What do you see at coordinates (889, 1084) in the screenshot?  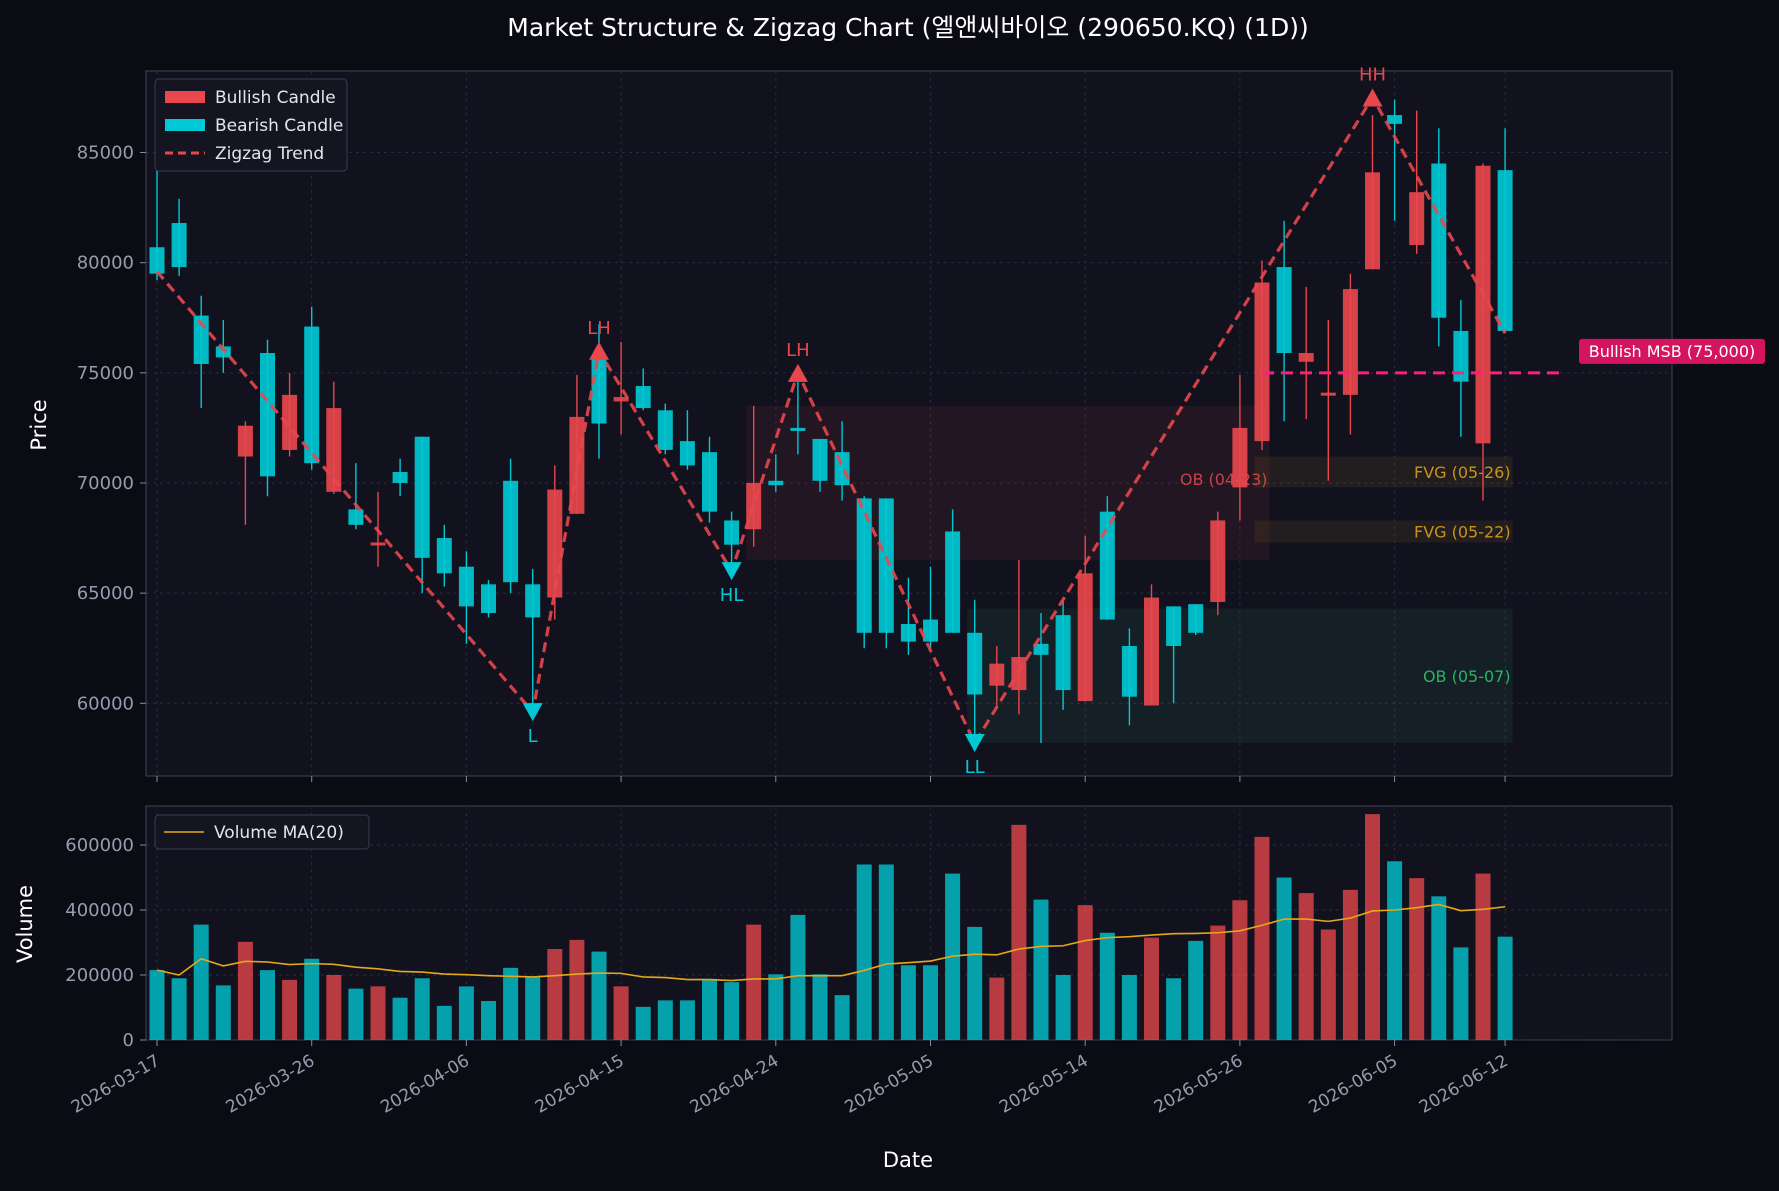 I see `x-tick-label: 2026-05-05` at bounding box center [889, 1084].